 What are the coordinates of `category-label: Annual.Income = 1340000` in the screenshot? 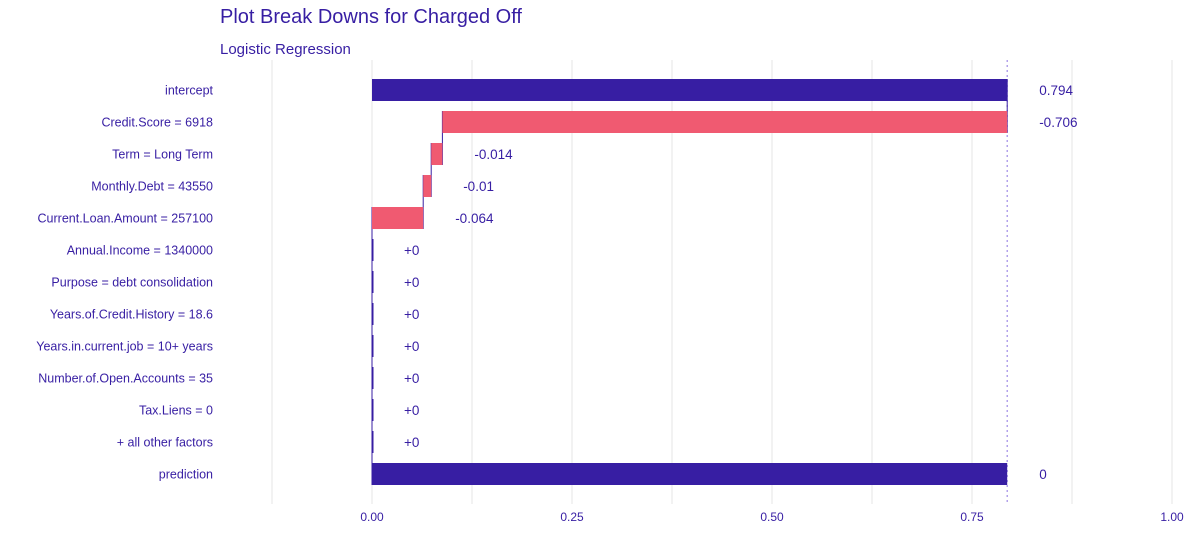 It's located at (140, 251).